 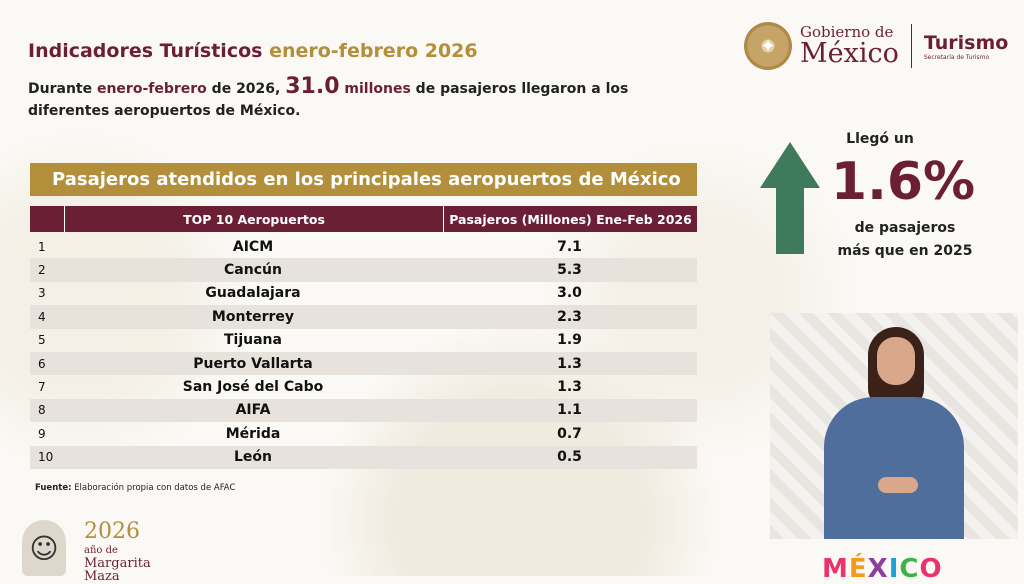 What do you see at coordinates (880, 139) in the screenshot?
I see `stat-label-top: Llegó un` at bounding box center [880, 139].